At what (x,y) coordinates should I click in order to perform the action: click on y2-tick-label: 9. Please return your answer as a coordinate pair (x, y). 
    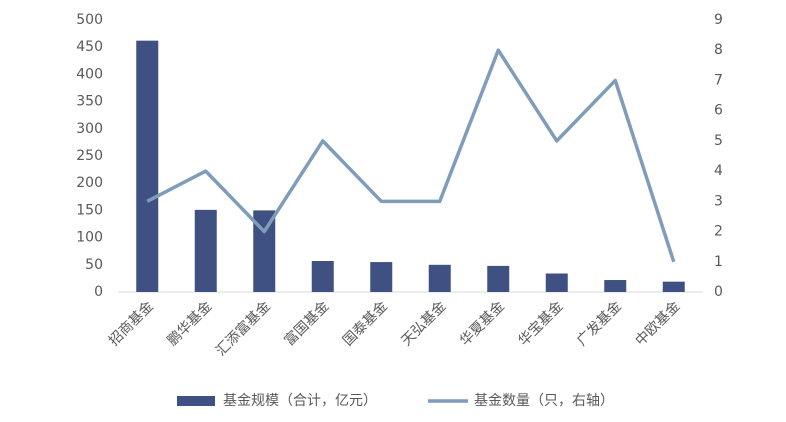
    Looking at the image, I should click on (718, 20).